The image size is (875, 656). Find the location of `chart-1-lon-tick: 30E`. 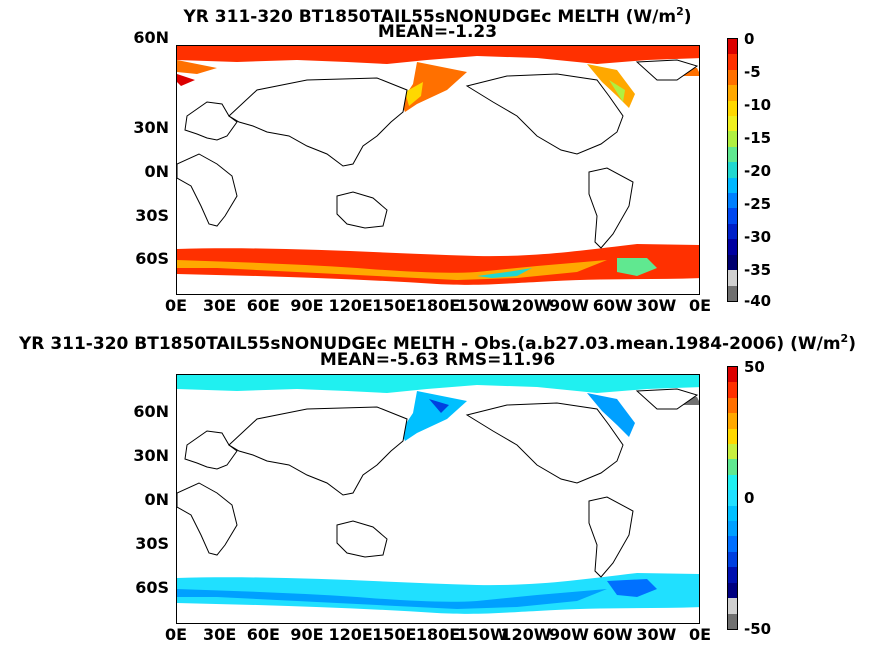

chart-1-lon-tick: 30E is located at coordinates (220, 305).